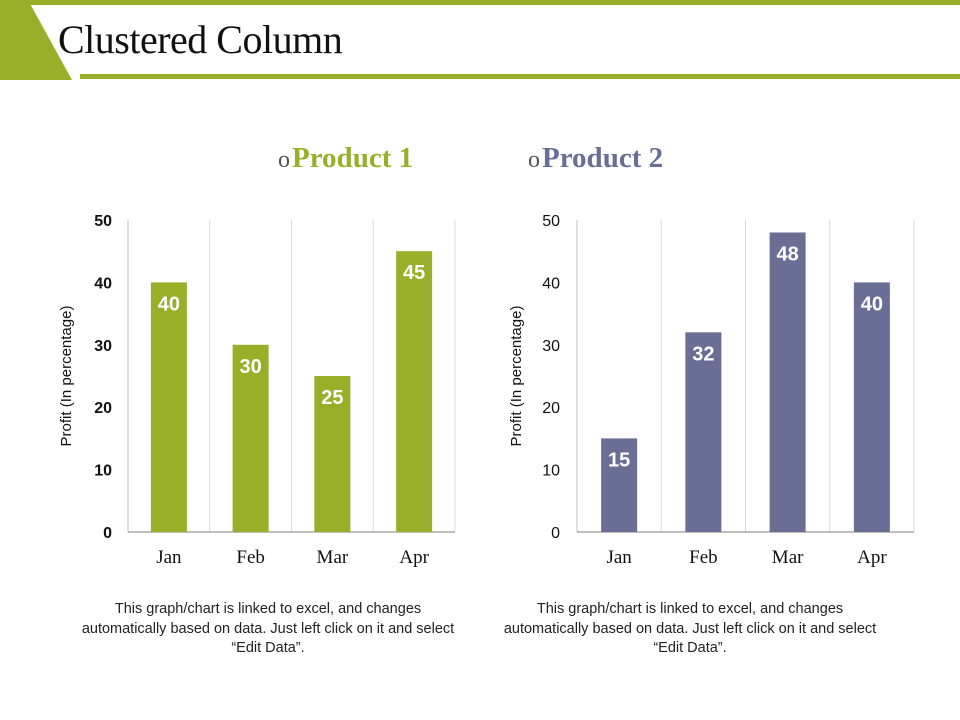  I want to click on title-underline, so click(520, 76).